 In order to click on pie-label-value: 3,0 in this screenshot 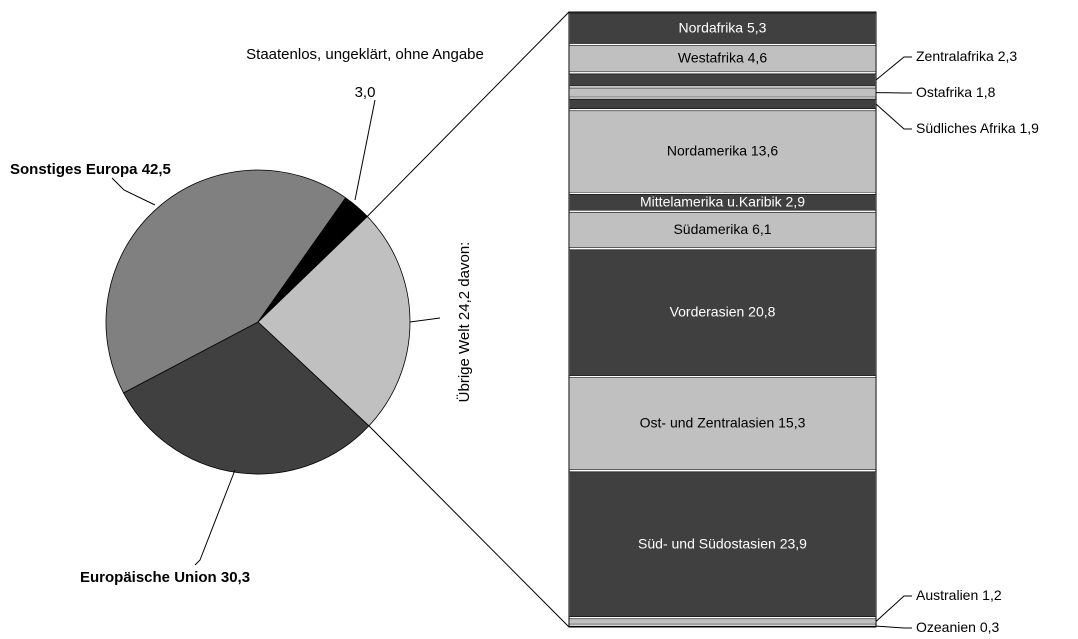, I will do `click(365, 92)`.